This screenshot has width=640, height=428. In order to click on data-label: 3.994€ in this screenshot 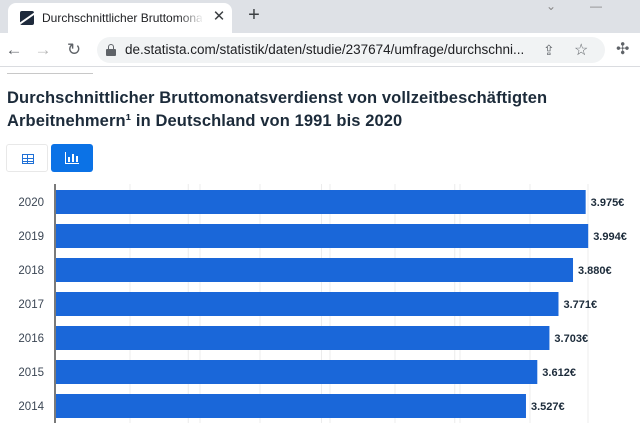, I will do `click(610, 237)`.